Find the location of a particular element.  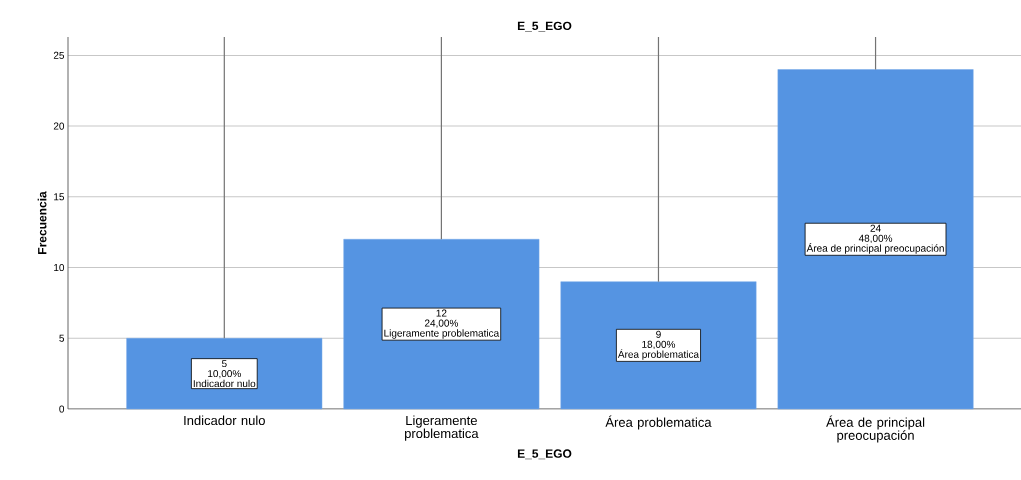

bar is located at coordinates (875, 239).